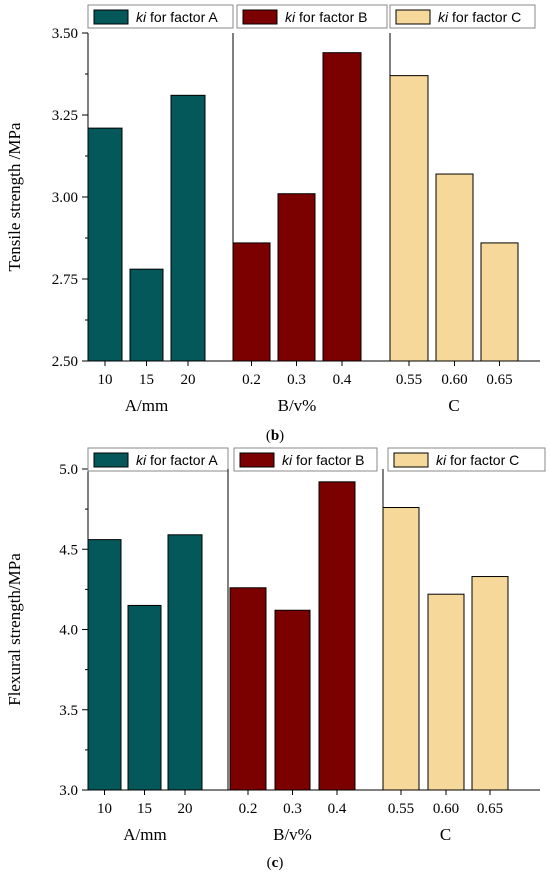 The width and height of the screenshot is (550, 873). I want to click on y-axis-title: Tensile strength /MPa, so click(14, 196).